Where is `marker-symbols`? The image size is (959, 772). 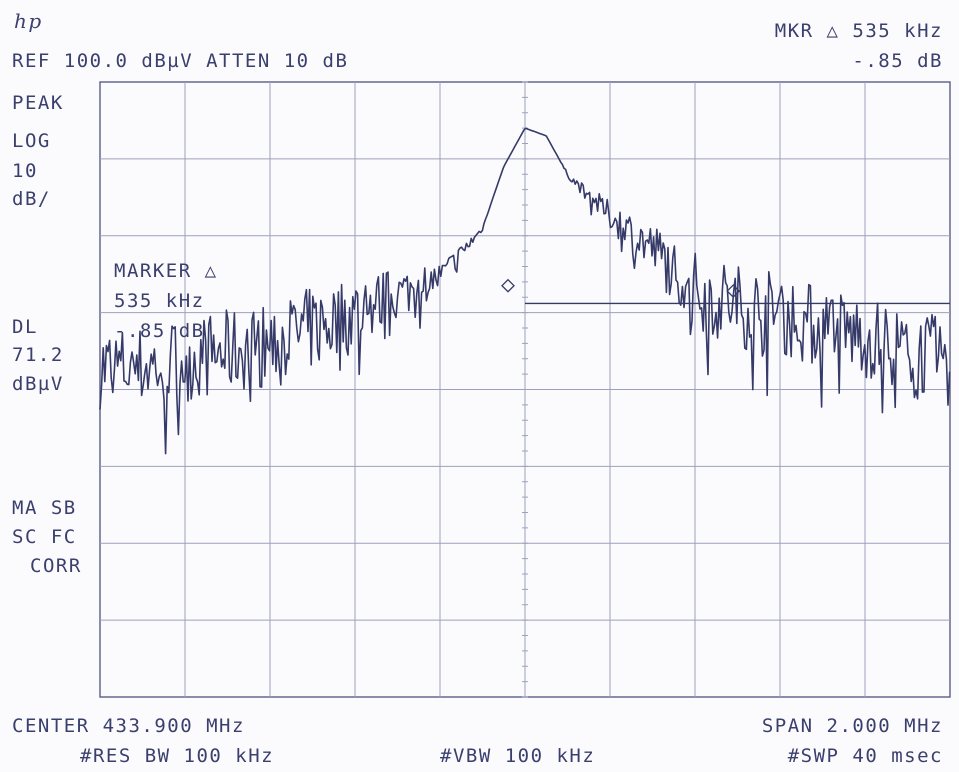
marker-symbols is located at coordinates (621, 288).